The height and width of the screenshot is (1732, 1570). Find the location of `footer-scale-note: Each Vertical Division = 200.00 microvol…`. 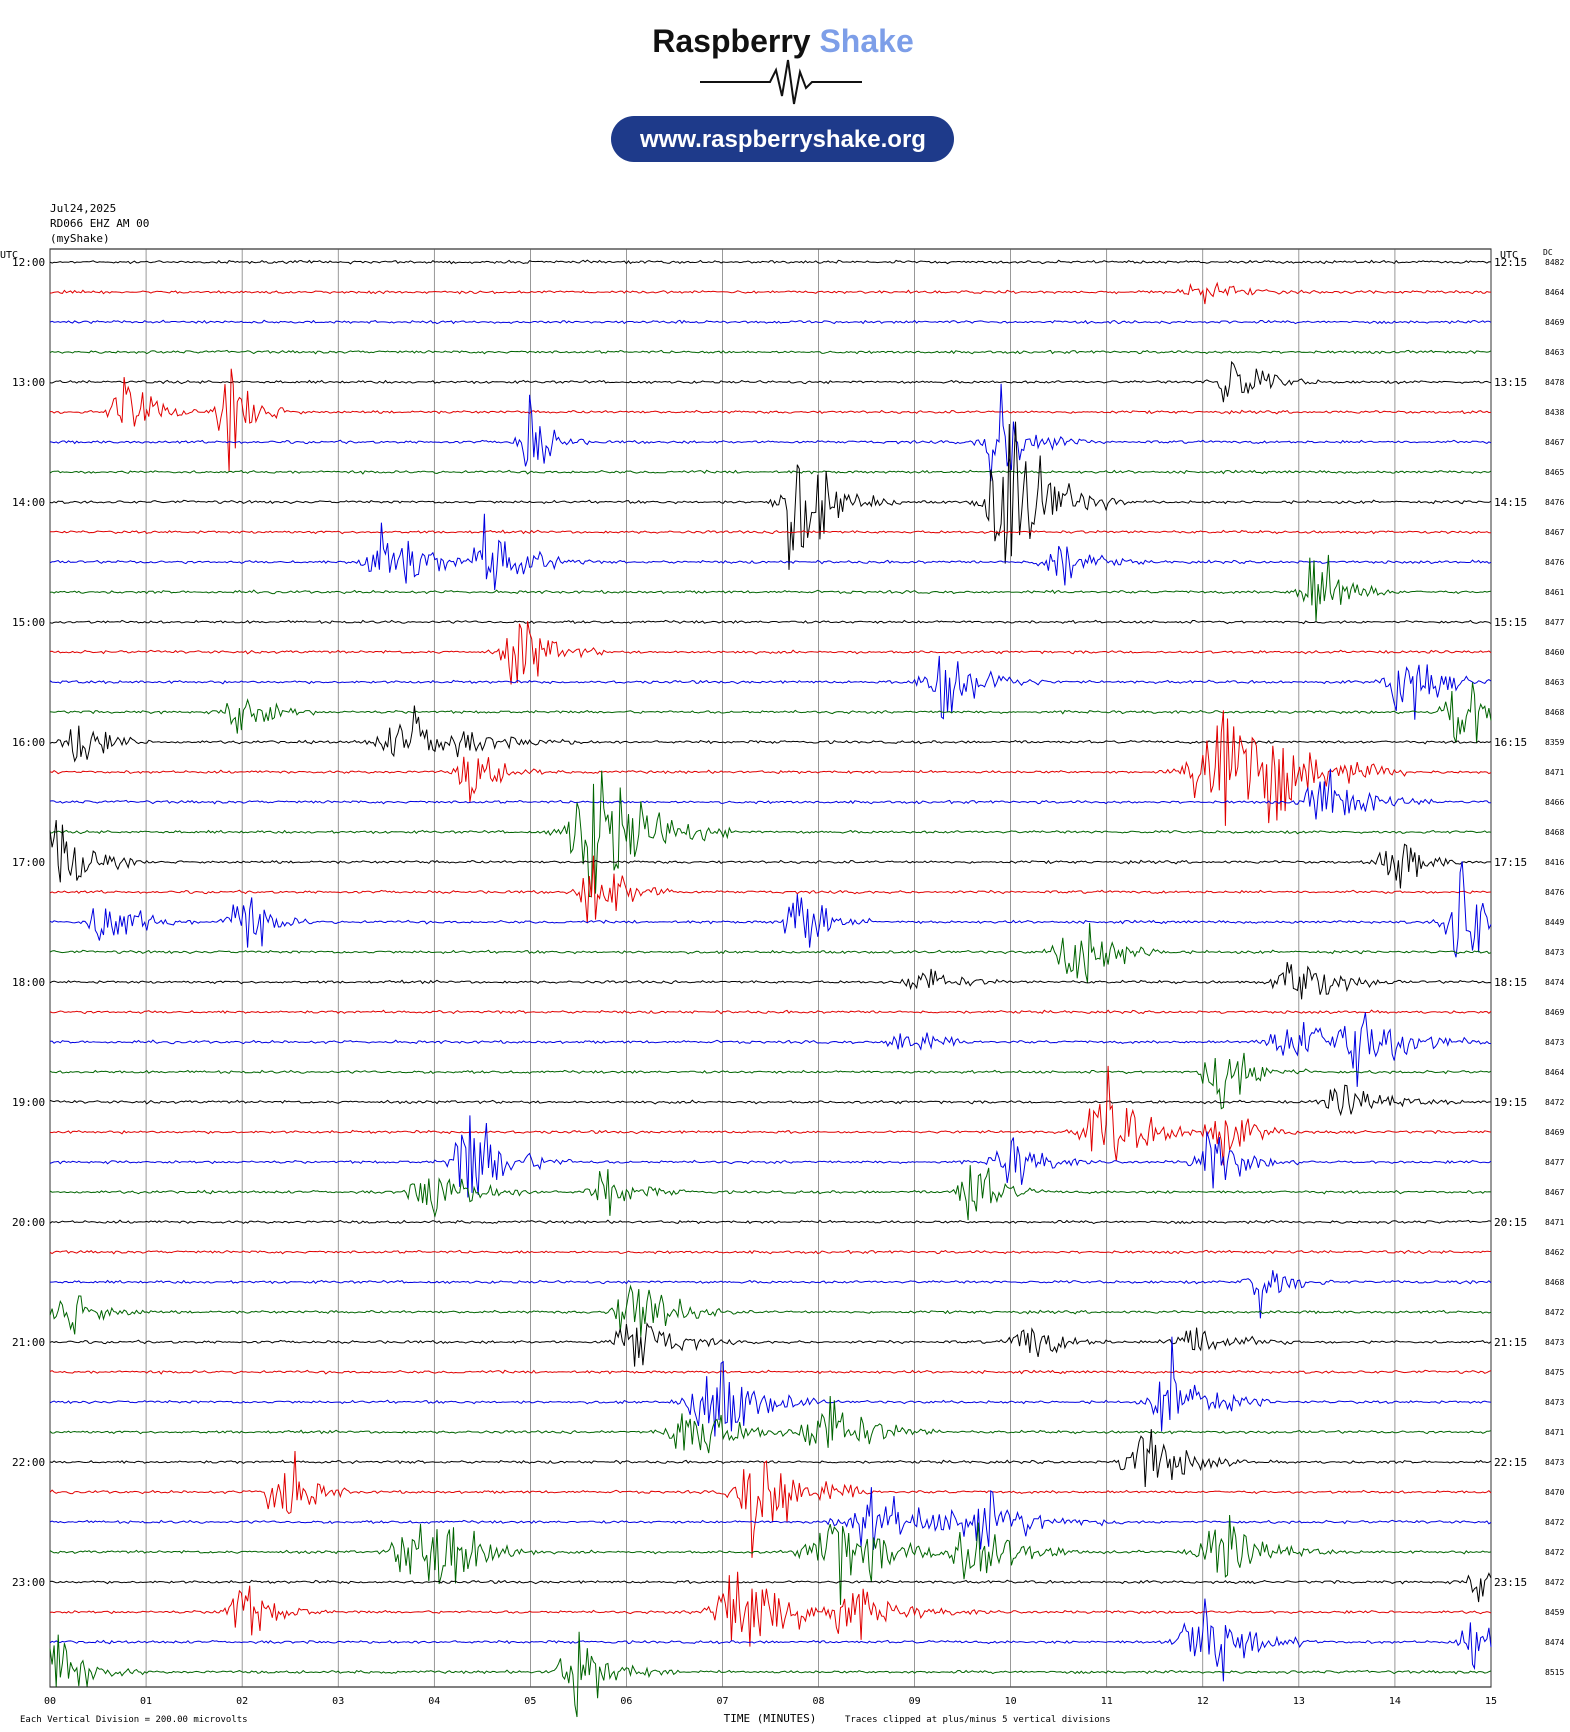

footer-scale-note: Each Vertical Division = 200.00 microvol… is located at coordinates (134, 1720).